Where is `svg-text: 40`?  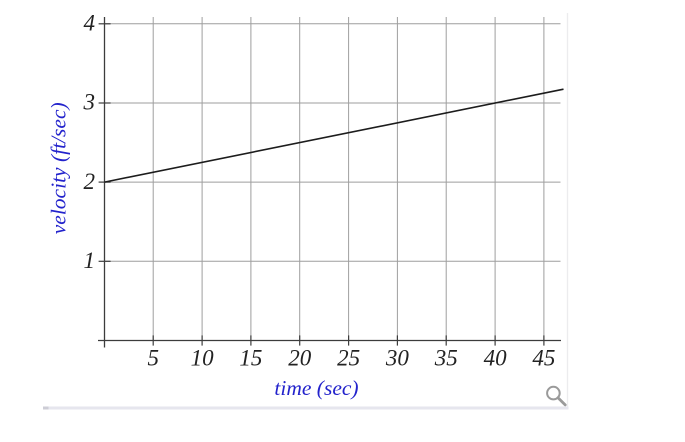
svg-text: 40 is located at coordinates (496, 358).